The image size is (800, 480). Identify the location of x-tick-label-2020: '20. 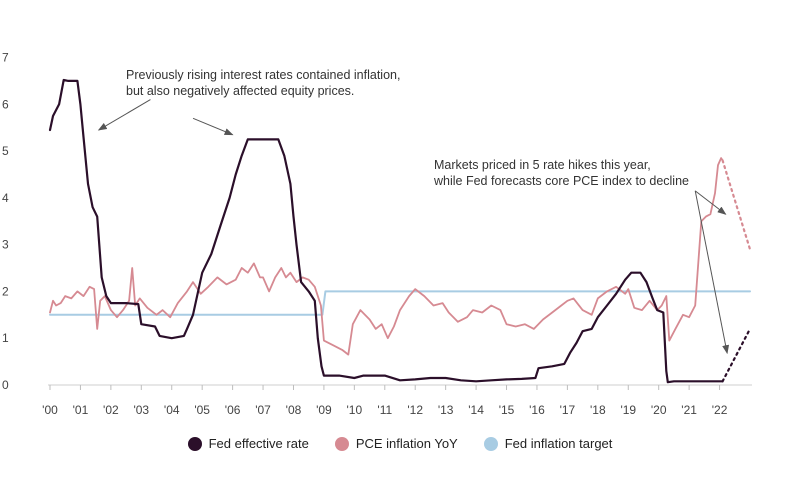
(659, 410).